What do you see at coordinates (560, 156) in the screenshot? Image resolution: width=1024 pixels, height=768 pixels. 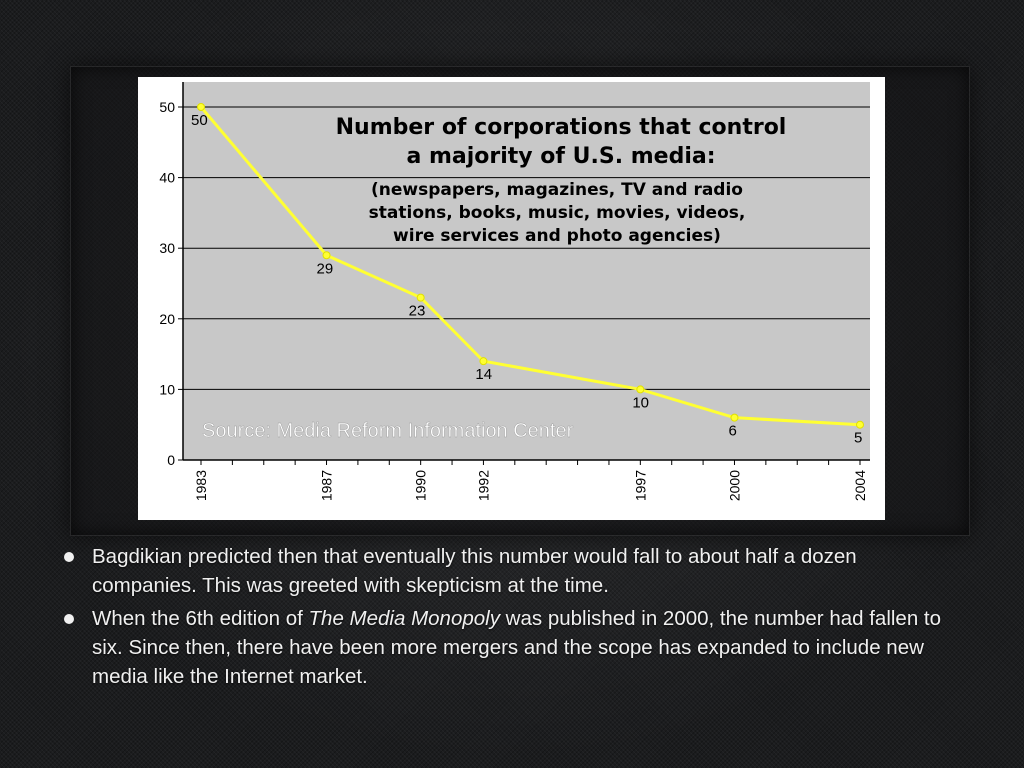 I see `chart-title: a majority of U.S. media:` at bounding box center [560, 156].